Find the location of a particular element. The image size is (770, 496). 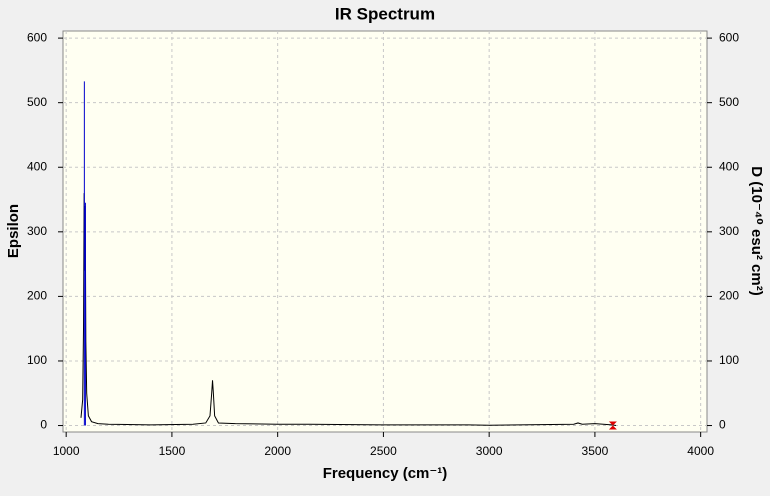

x-tick-label: 3000 is located at coordinates (489, 451).